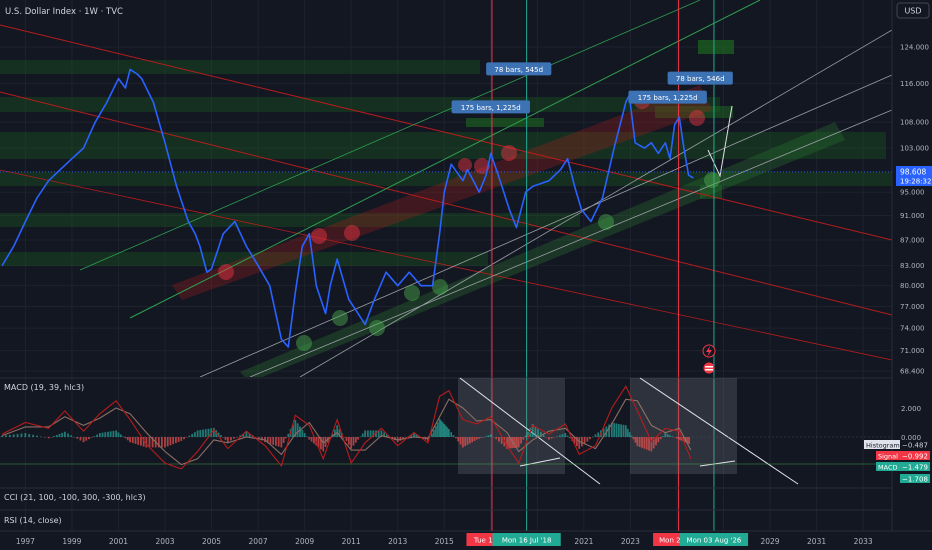 The height and width of the screenshot is (550, 932). Describe the element at coordinates (75, 497) in the screenshot. I see `cci-title: CCI (21, 100, -100, 300, -300, hlc3)` at that location.